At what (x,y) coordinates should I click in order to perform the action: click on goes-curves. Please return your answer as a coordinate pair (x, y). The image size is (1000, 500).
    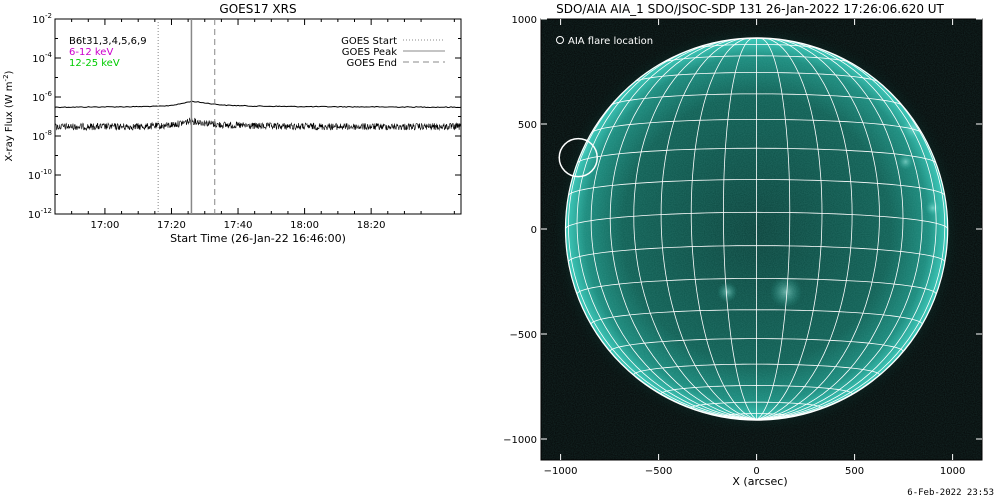
    Looking at the image, I should click on (258, 116).